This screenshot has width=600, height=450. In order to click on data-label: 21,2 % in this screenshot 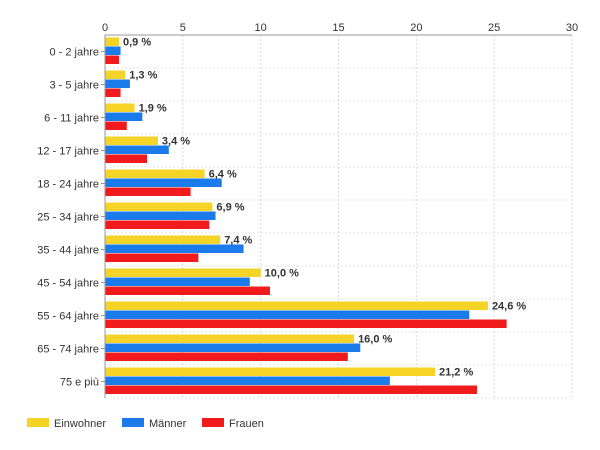, I will do `click(456, 373)`.